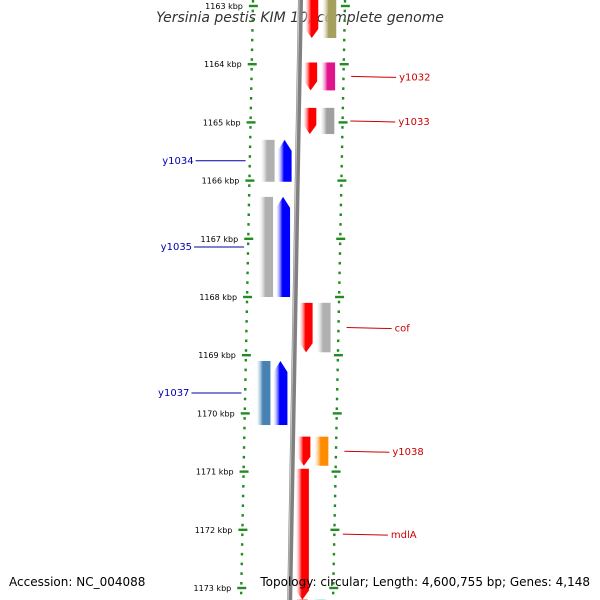 This screenshot has height=600, width=600. Describe the element at coordinates (216, 413) in the screenshot. I see `tick-label: 1170 kbp` at that location.